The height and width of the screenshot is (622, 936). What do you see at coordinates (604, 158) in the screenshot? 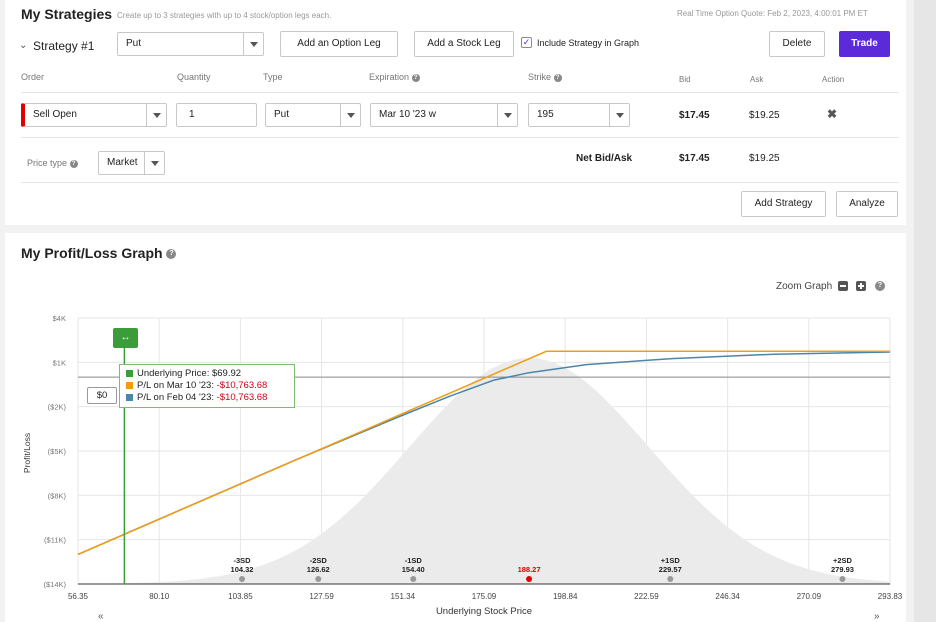
I see `net-bid-ask-label: Net Bid/Ask` at bounding box center [604, 158].